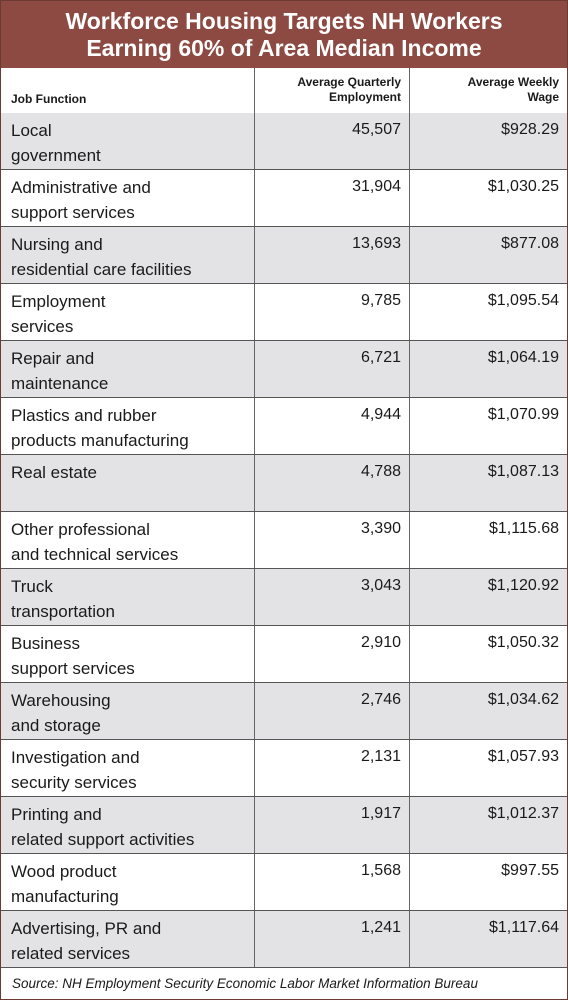 This screenshot has width=568, height=1000. Describe the element at coordinates (331, 768) in the screenshot. I see `employment-cell: 2,131` at that location.